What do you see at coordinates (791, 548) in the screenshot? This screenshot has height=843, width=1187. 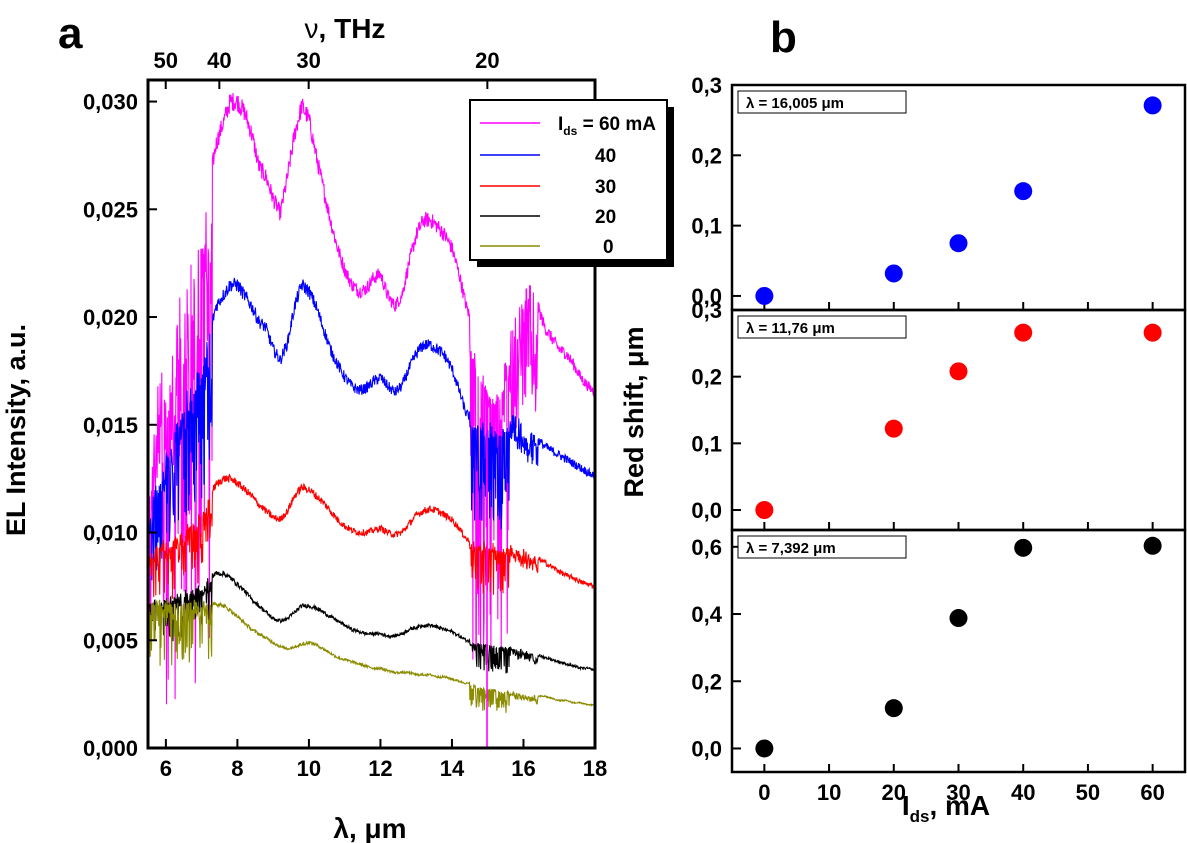 I see `wavelength-badge-text: λ = 7,392 μm` at bounding box center [791, 548].